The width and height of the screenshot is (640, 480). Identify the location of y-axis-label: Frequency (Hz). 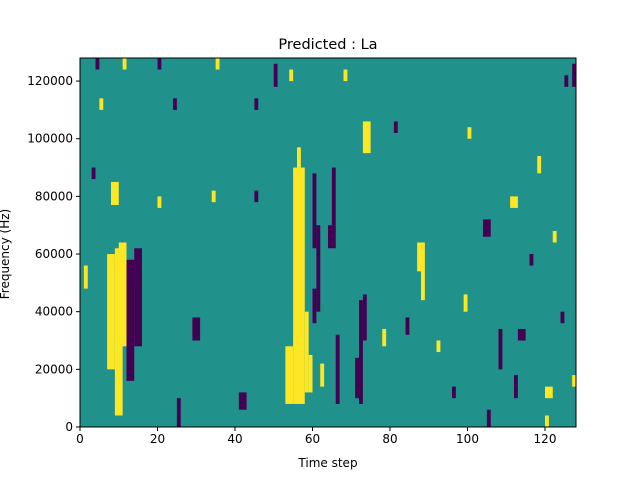
(6, 254).